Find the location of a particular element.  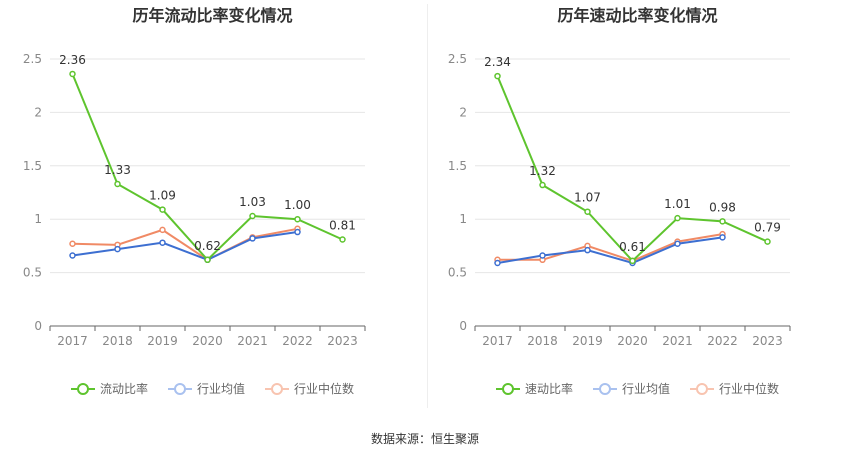

chart-legend: 流动比率 行业均值 行业中位数 is located at coordinates (212, 388).